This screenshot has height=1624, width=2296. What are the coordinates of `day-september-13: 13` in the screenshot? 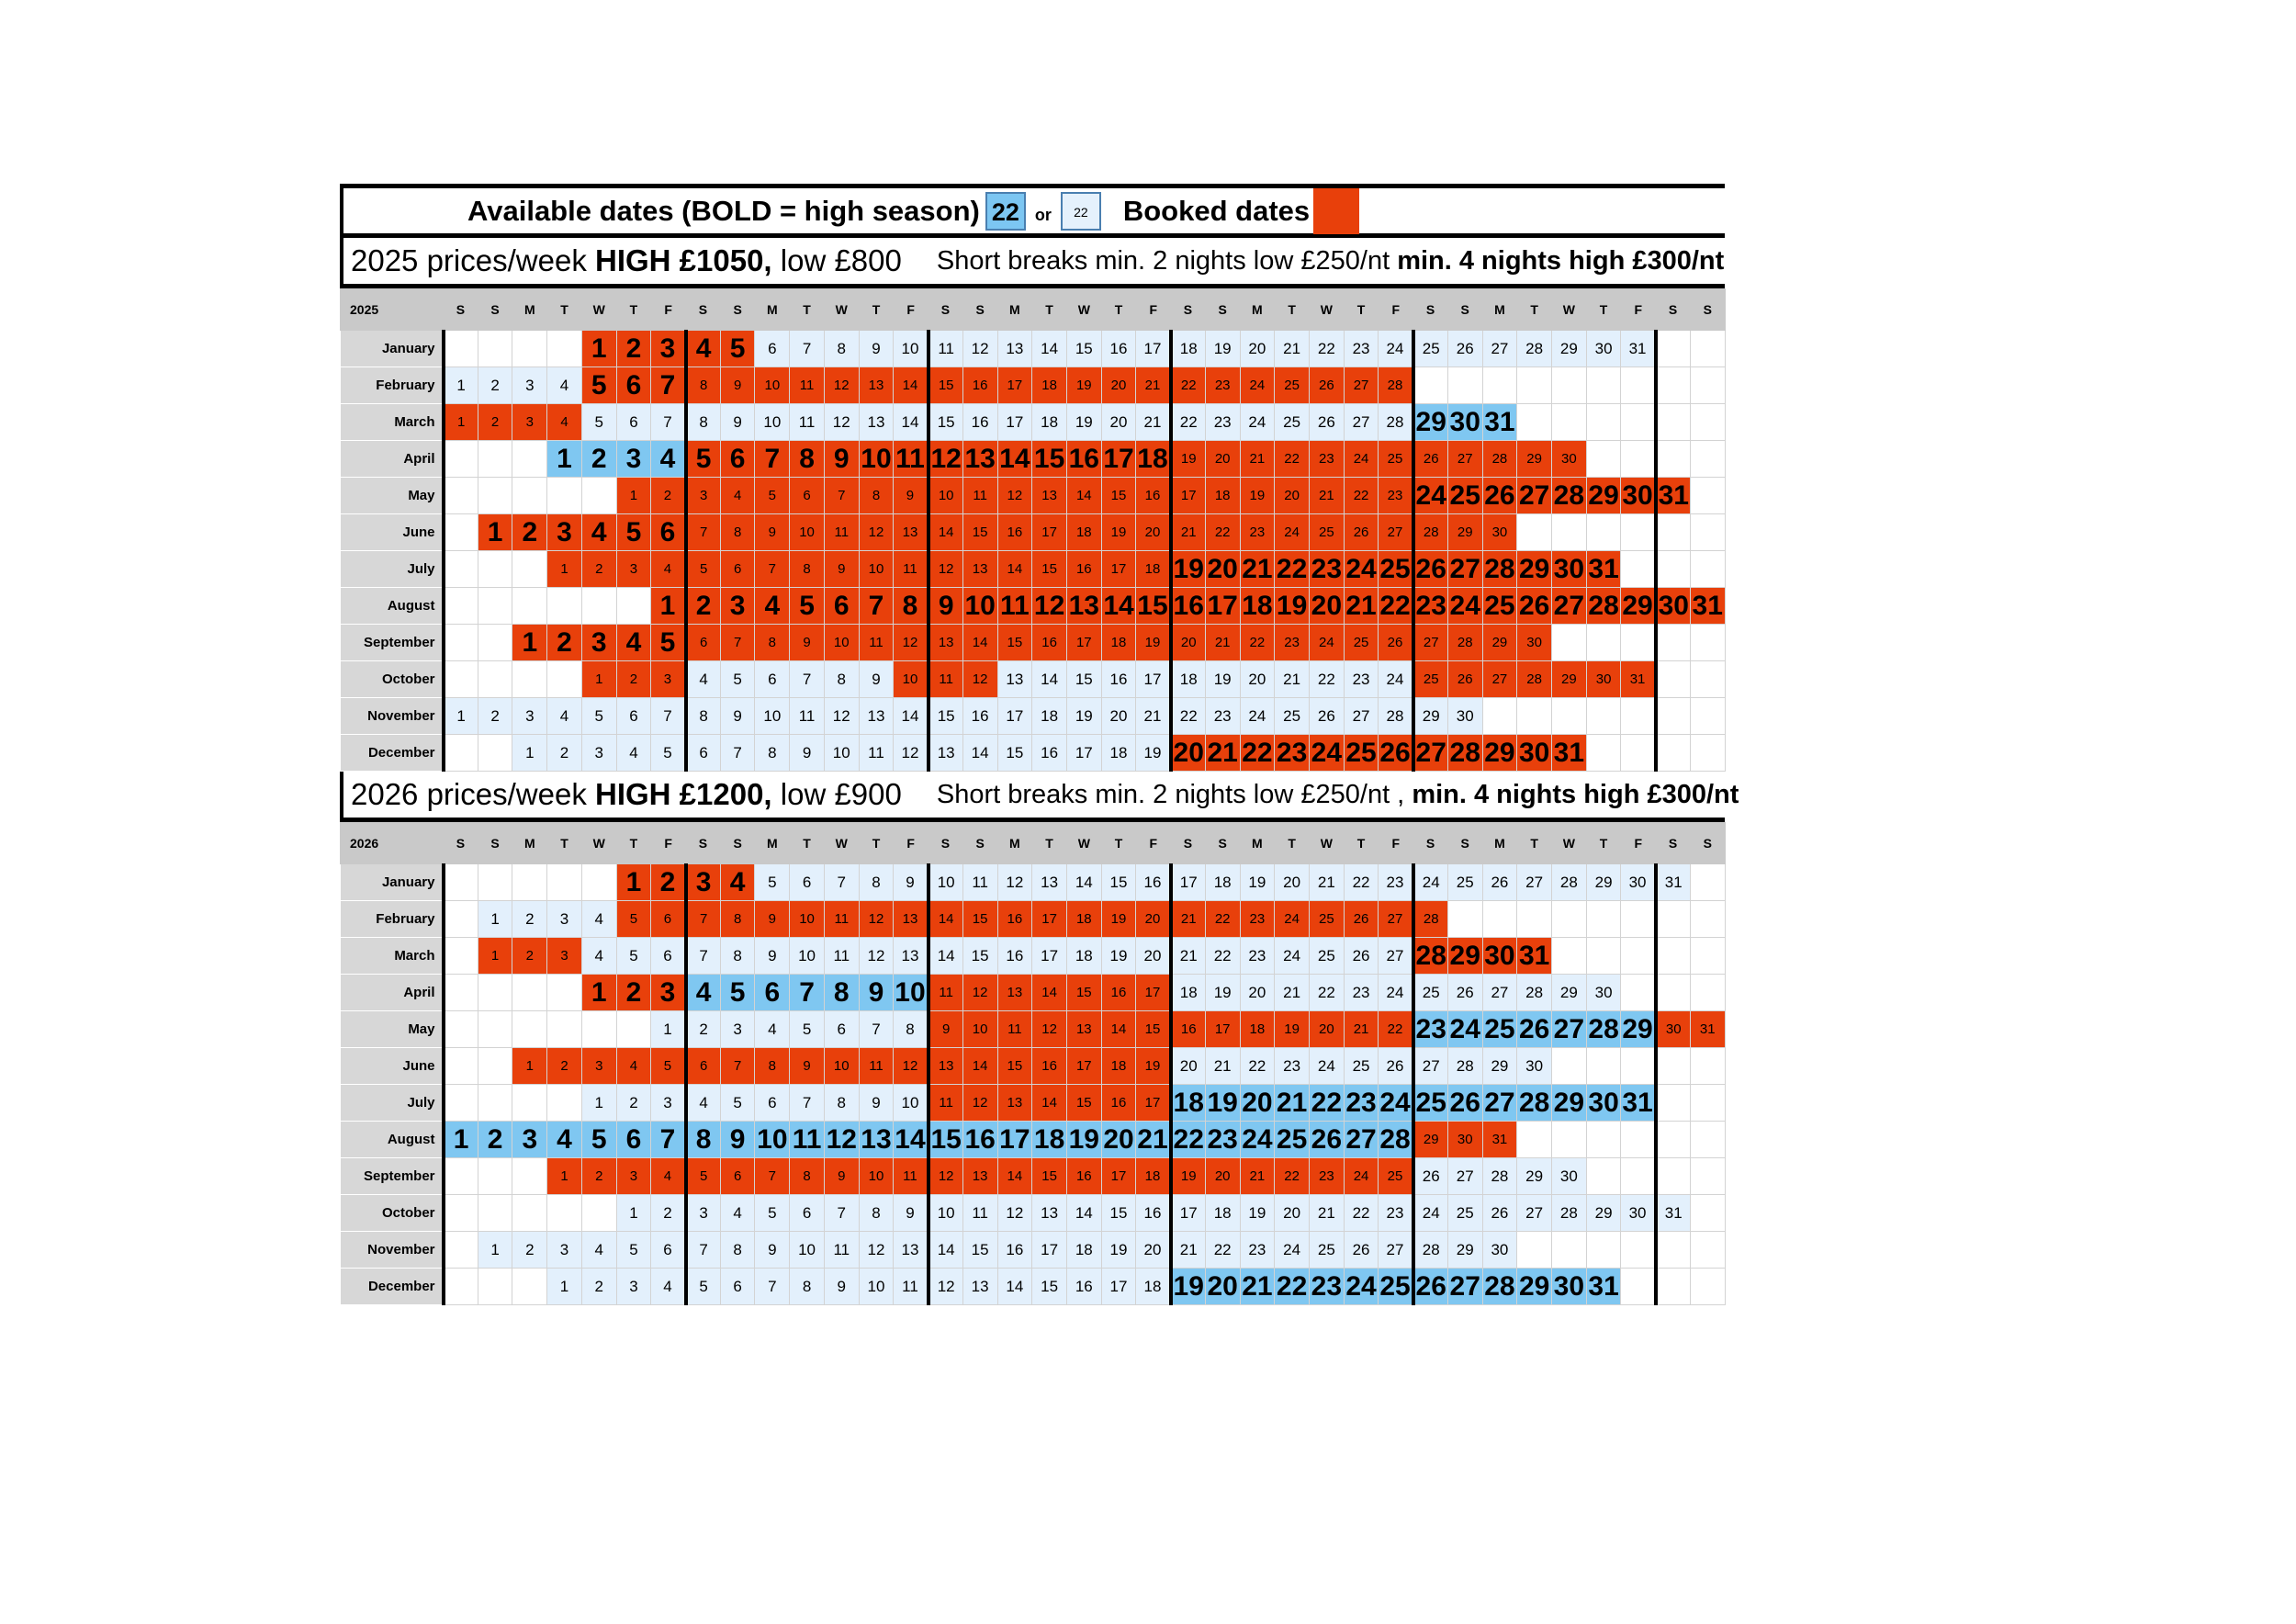 It's located at (944, 642).